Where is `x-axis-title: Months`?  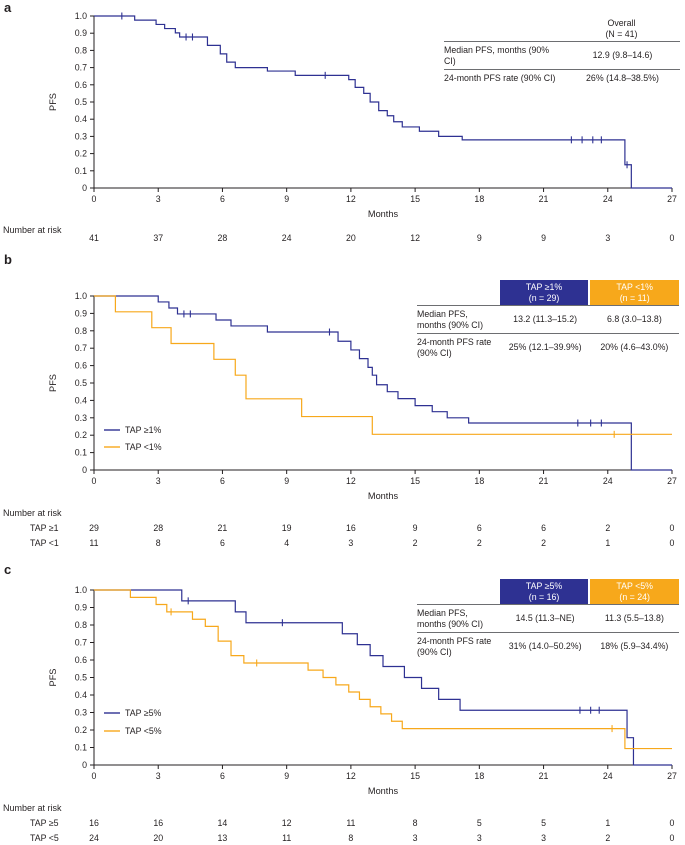 x-axis-title: Months is located at coordinates (383, 496).